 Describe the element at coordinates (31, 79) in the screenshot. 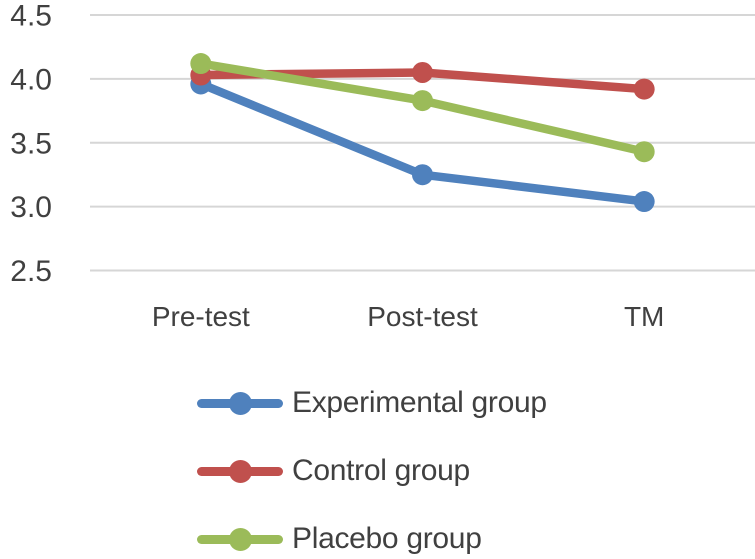

I see `y-tick-label: 4.0` at that location.